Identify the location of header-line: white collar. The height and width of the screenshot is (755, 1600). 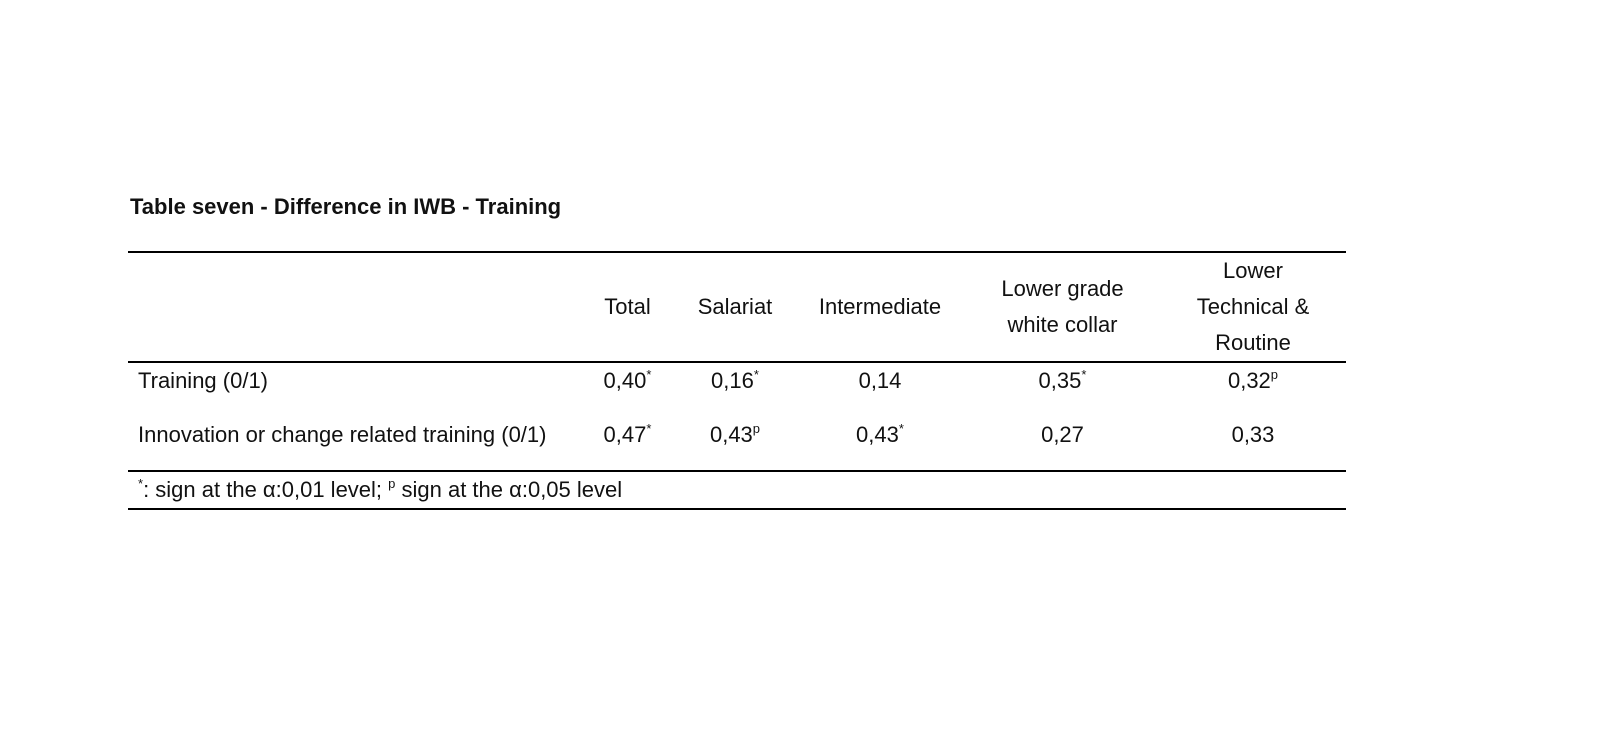
(1062, 324).